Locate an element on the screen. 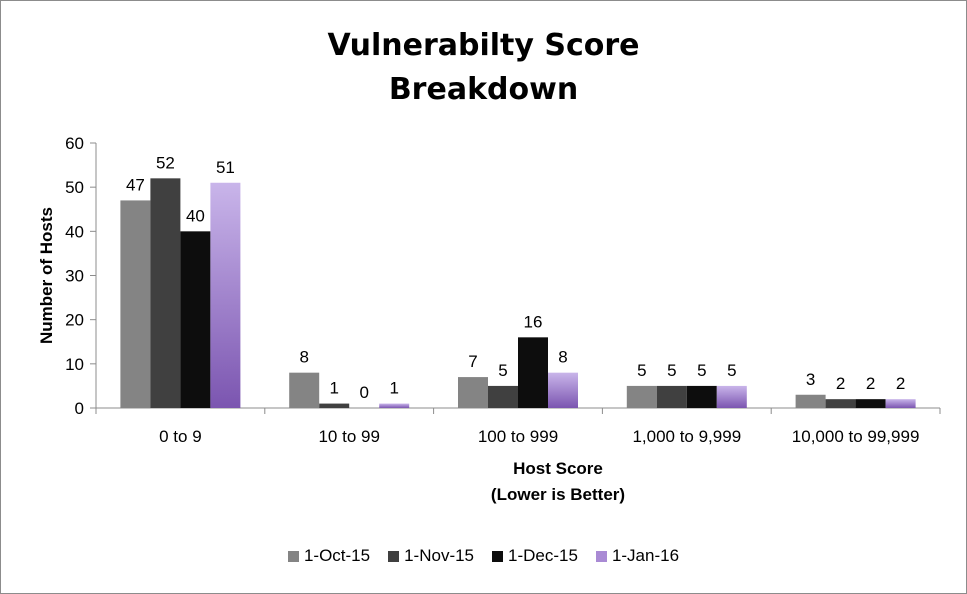  data-label: 52 is located at coordinates (165, 162).